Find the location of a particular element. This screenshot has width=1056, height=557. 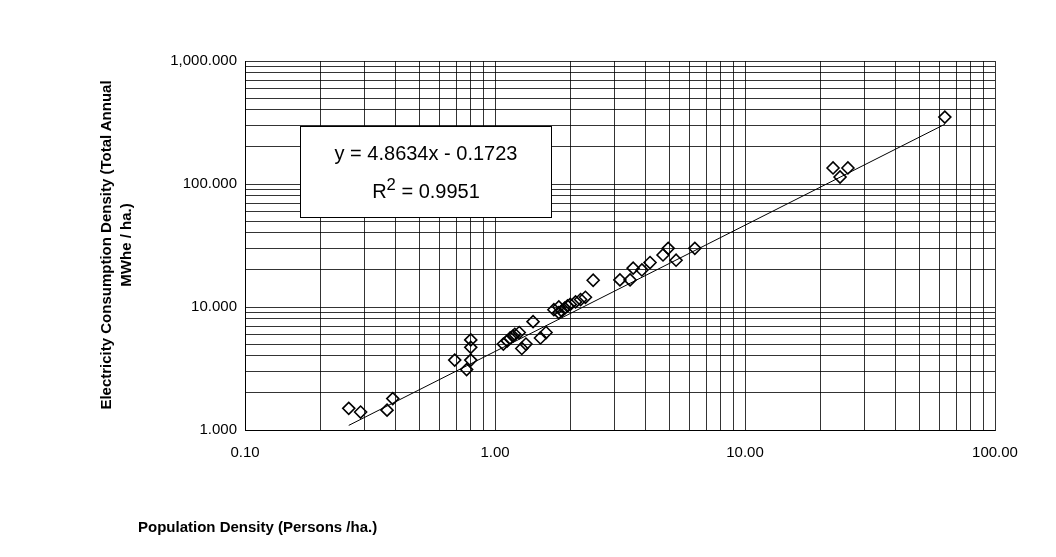

annotation: y = 4.8634x - 0.1723 is located at coordinates (426, 153).